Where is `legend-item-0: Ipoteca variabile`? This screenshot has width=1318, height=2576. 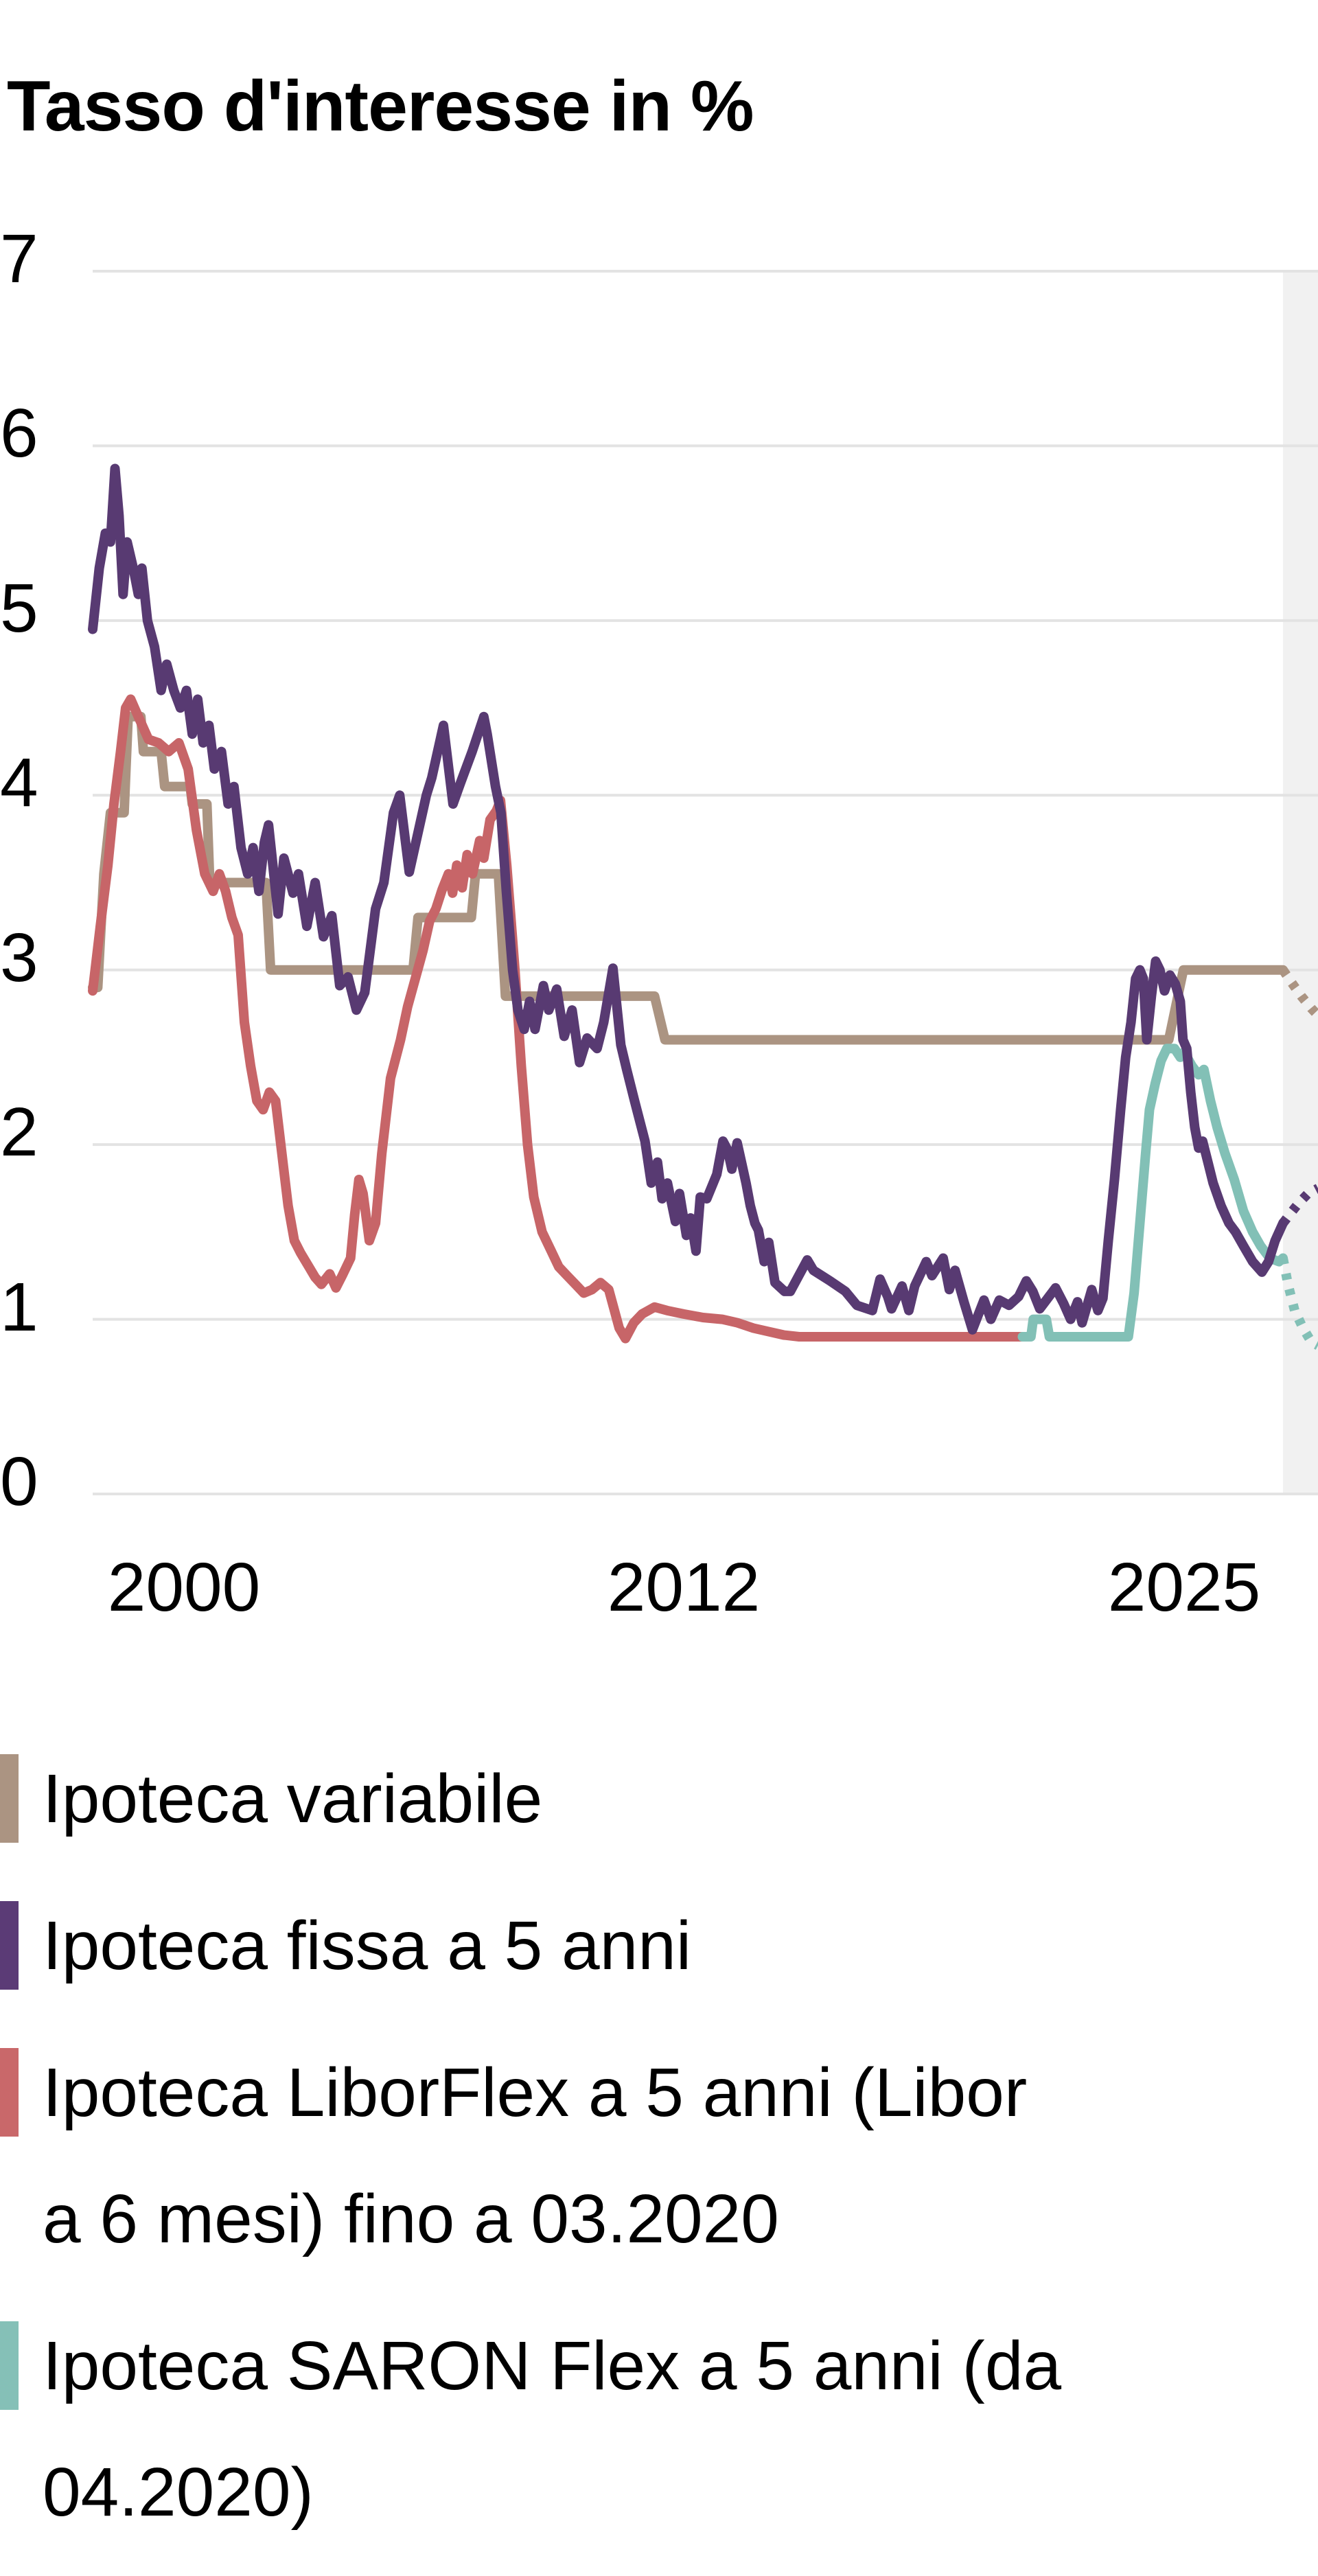 legend-item-0: Ipoteca variabile is located at coordinates (597, 1799).